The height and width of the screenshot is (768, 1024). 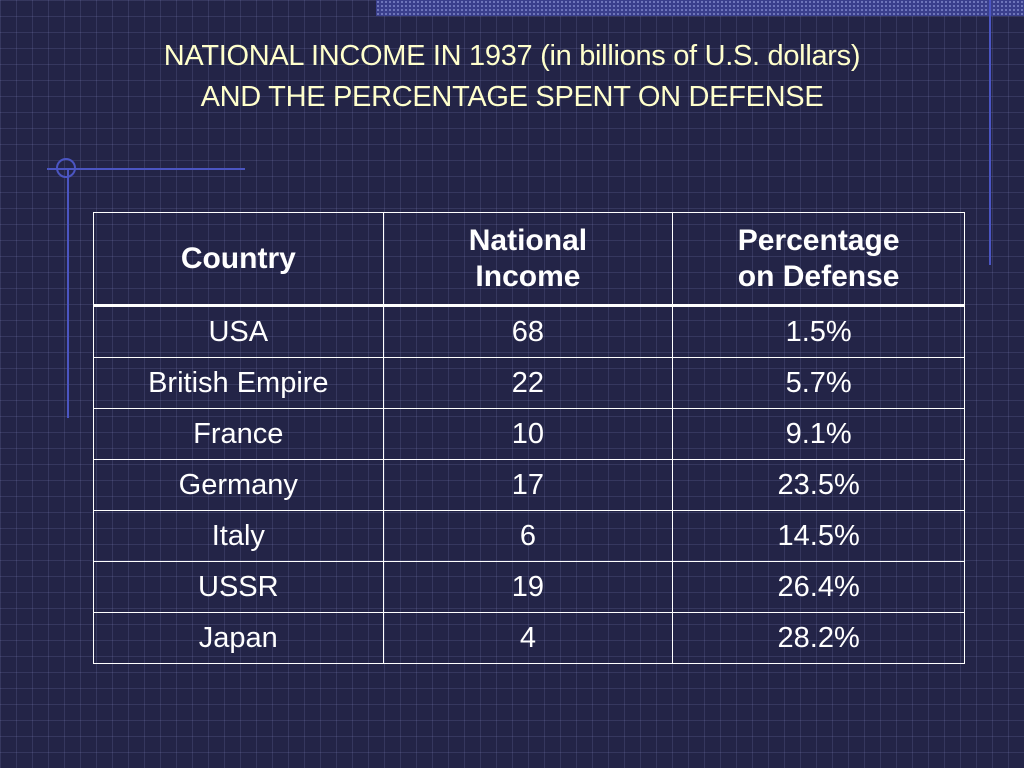 I want to click on defense-cell: 5.7%, so click(x=818, y=383).